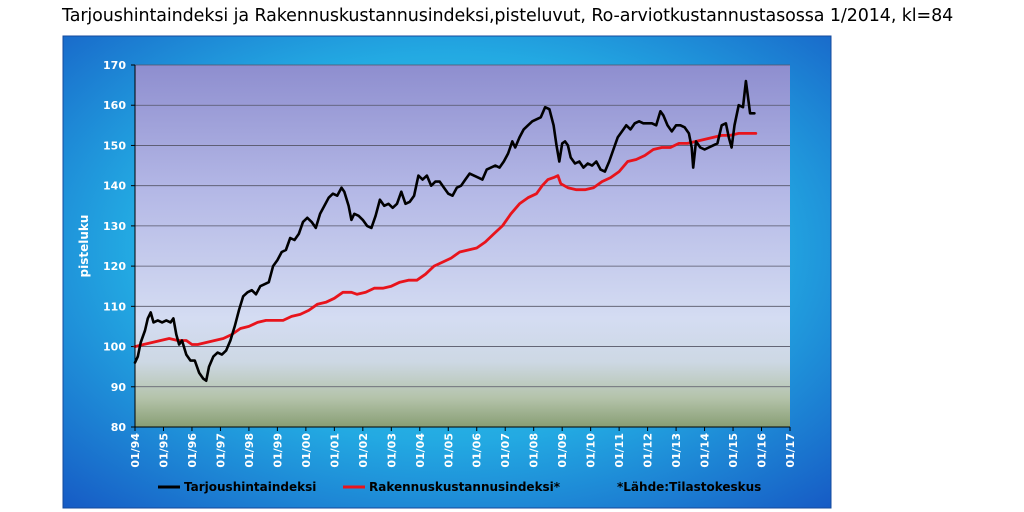 Image resolution: width=1024 pixels, height=512 pixels. I want to click on y-tick-label: 100, so click(114, 347).